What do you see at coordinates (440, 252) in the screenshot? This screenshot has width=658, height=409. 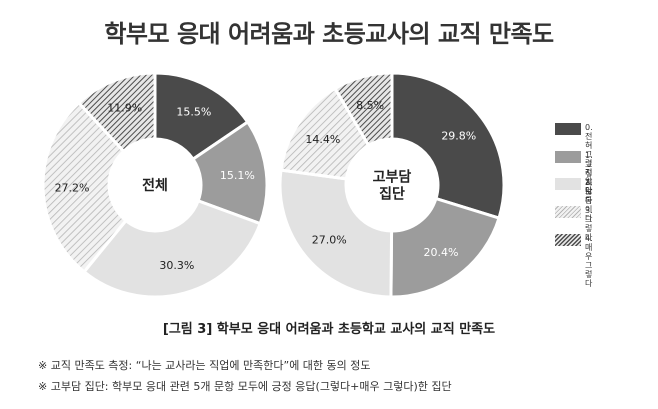 I see `data-label-1-1: 20.4%` at bounding box center [440, 252].